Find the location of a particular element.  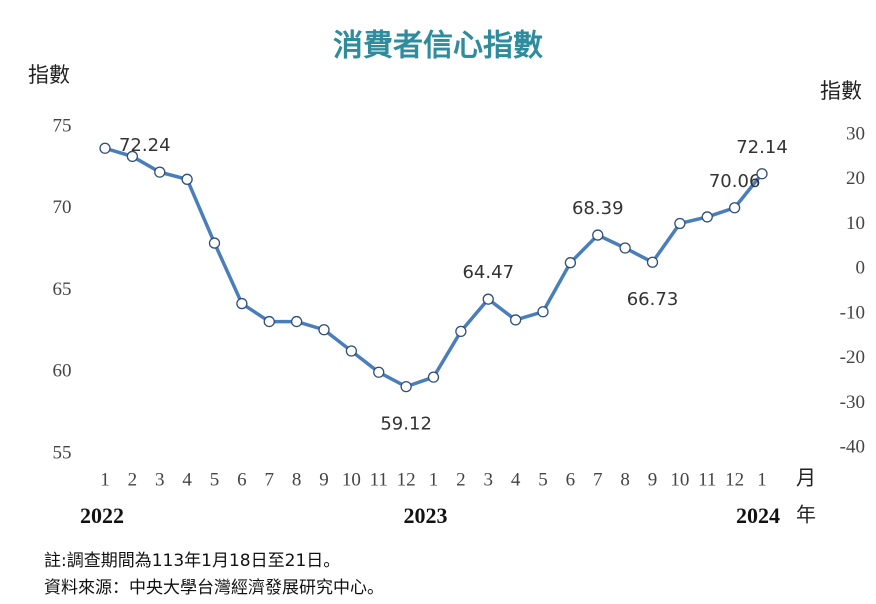

year-unit-label: 年 is located at coordinates (806, 515).